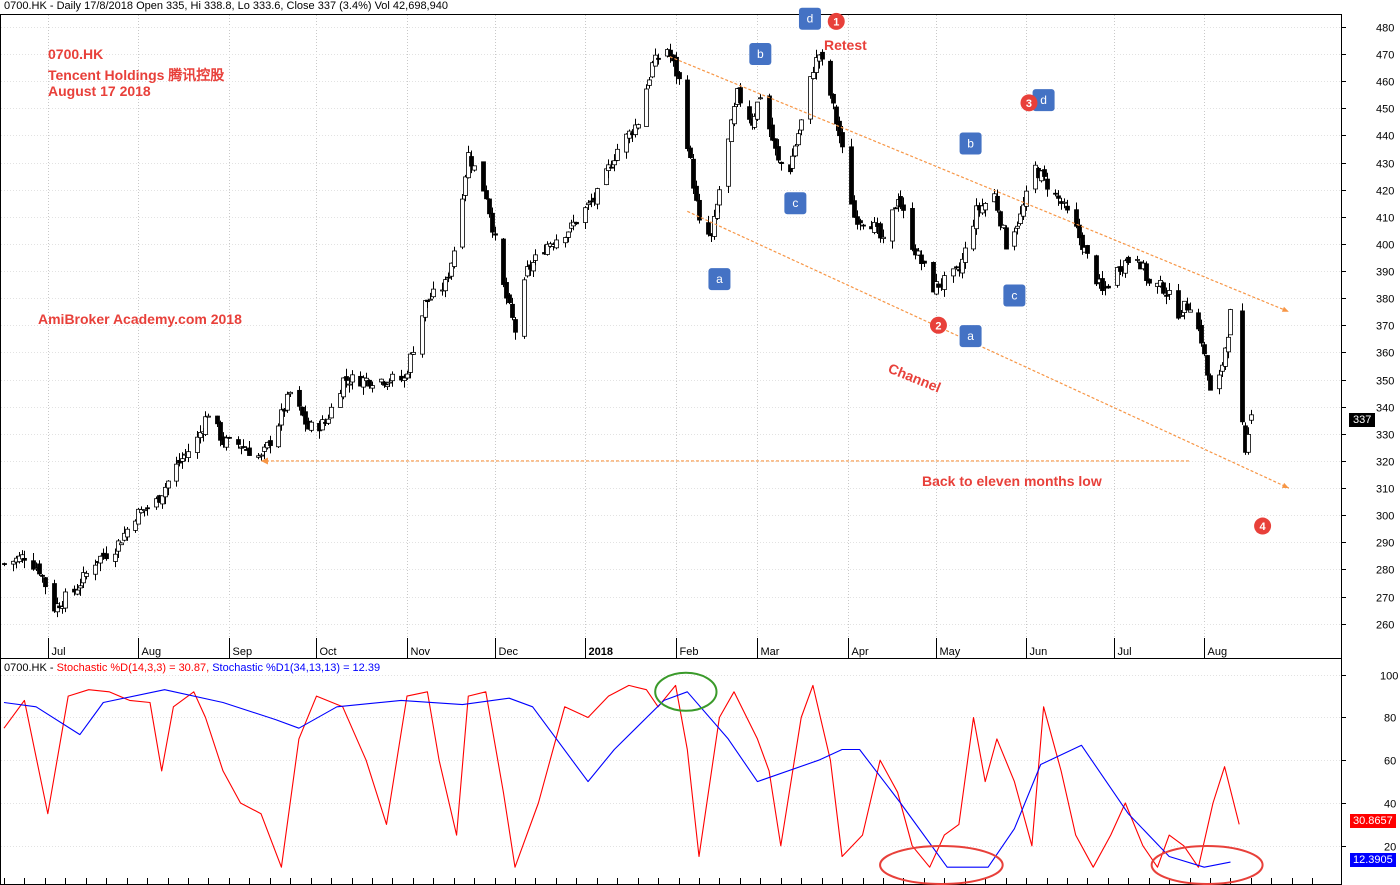 Image resolution: width=1400 pixels, height=885 pixels. Describe the element at coordinates (1389, 677) in the screenshot. I see `stoch-tick-label: 100` at that location.